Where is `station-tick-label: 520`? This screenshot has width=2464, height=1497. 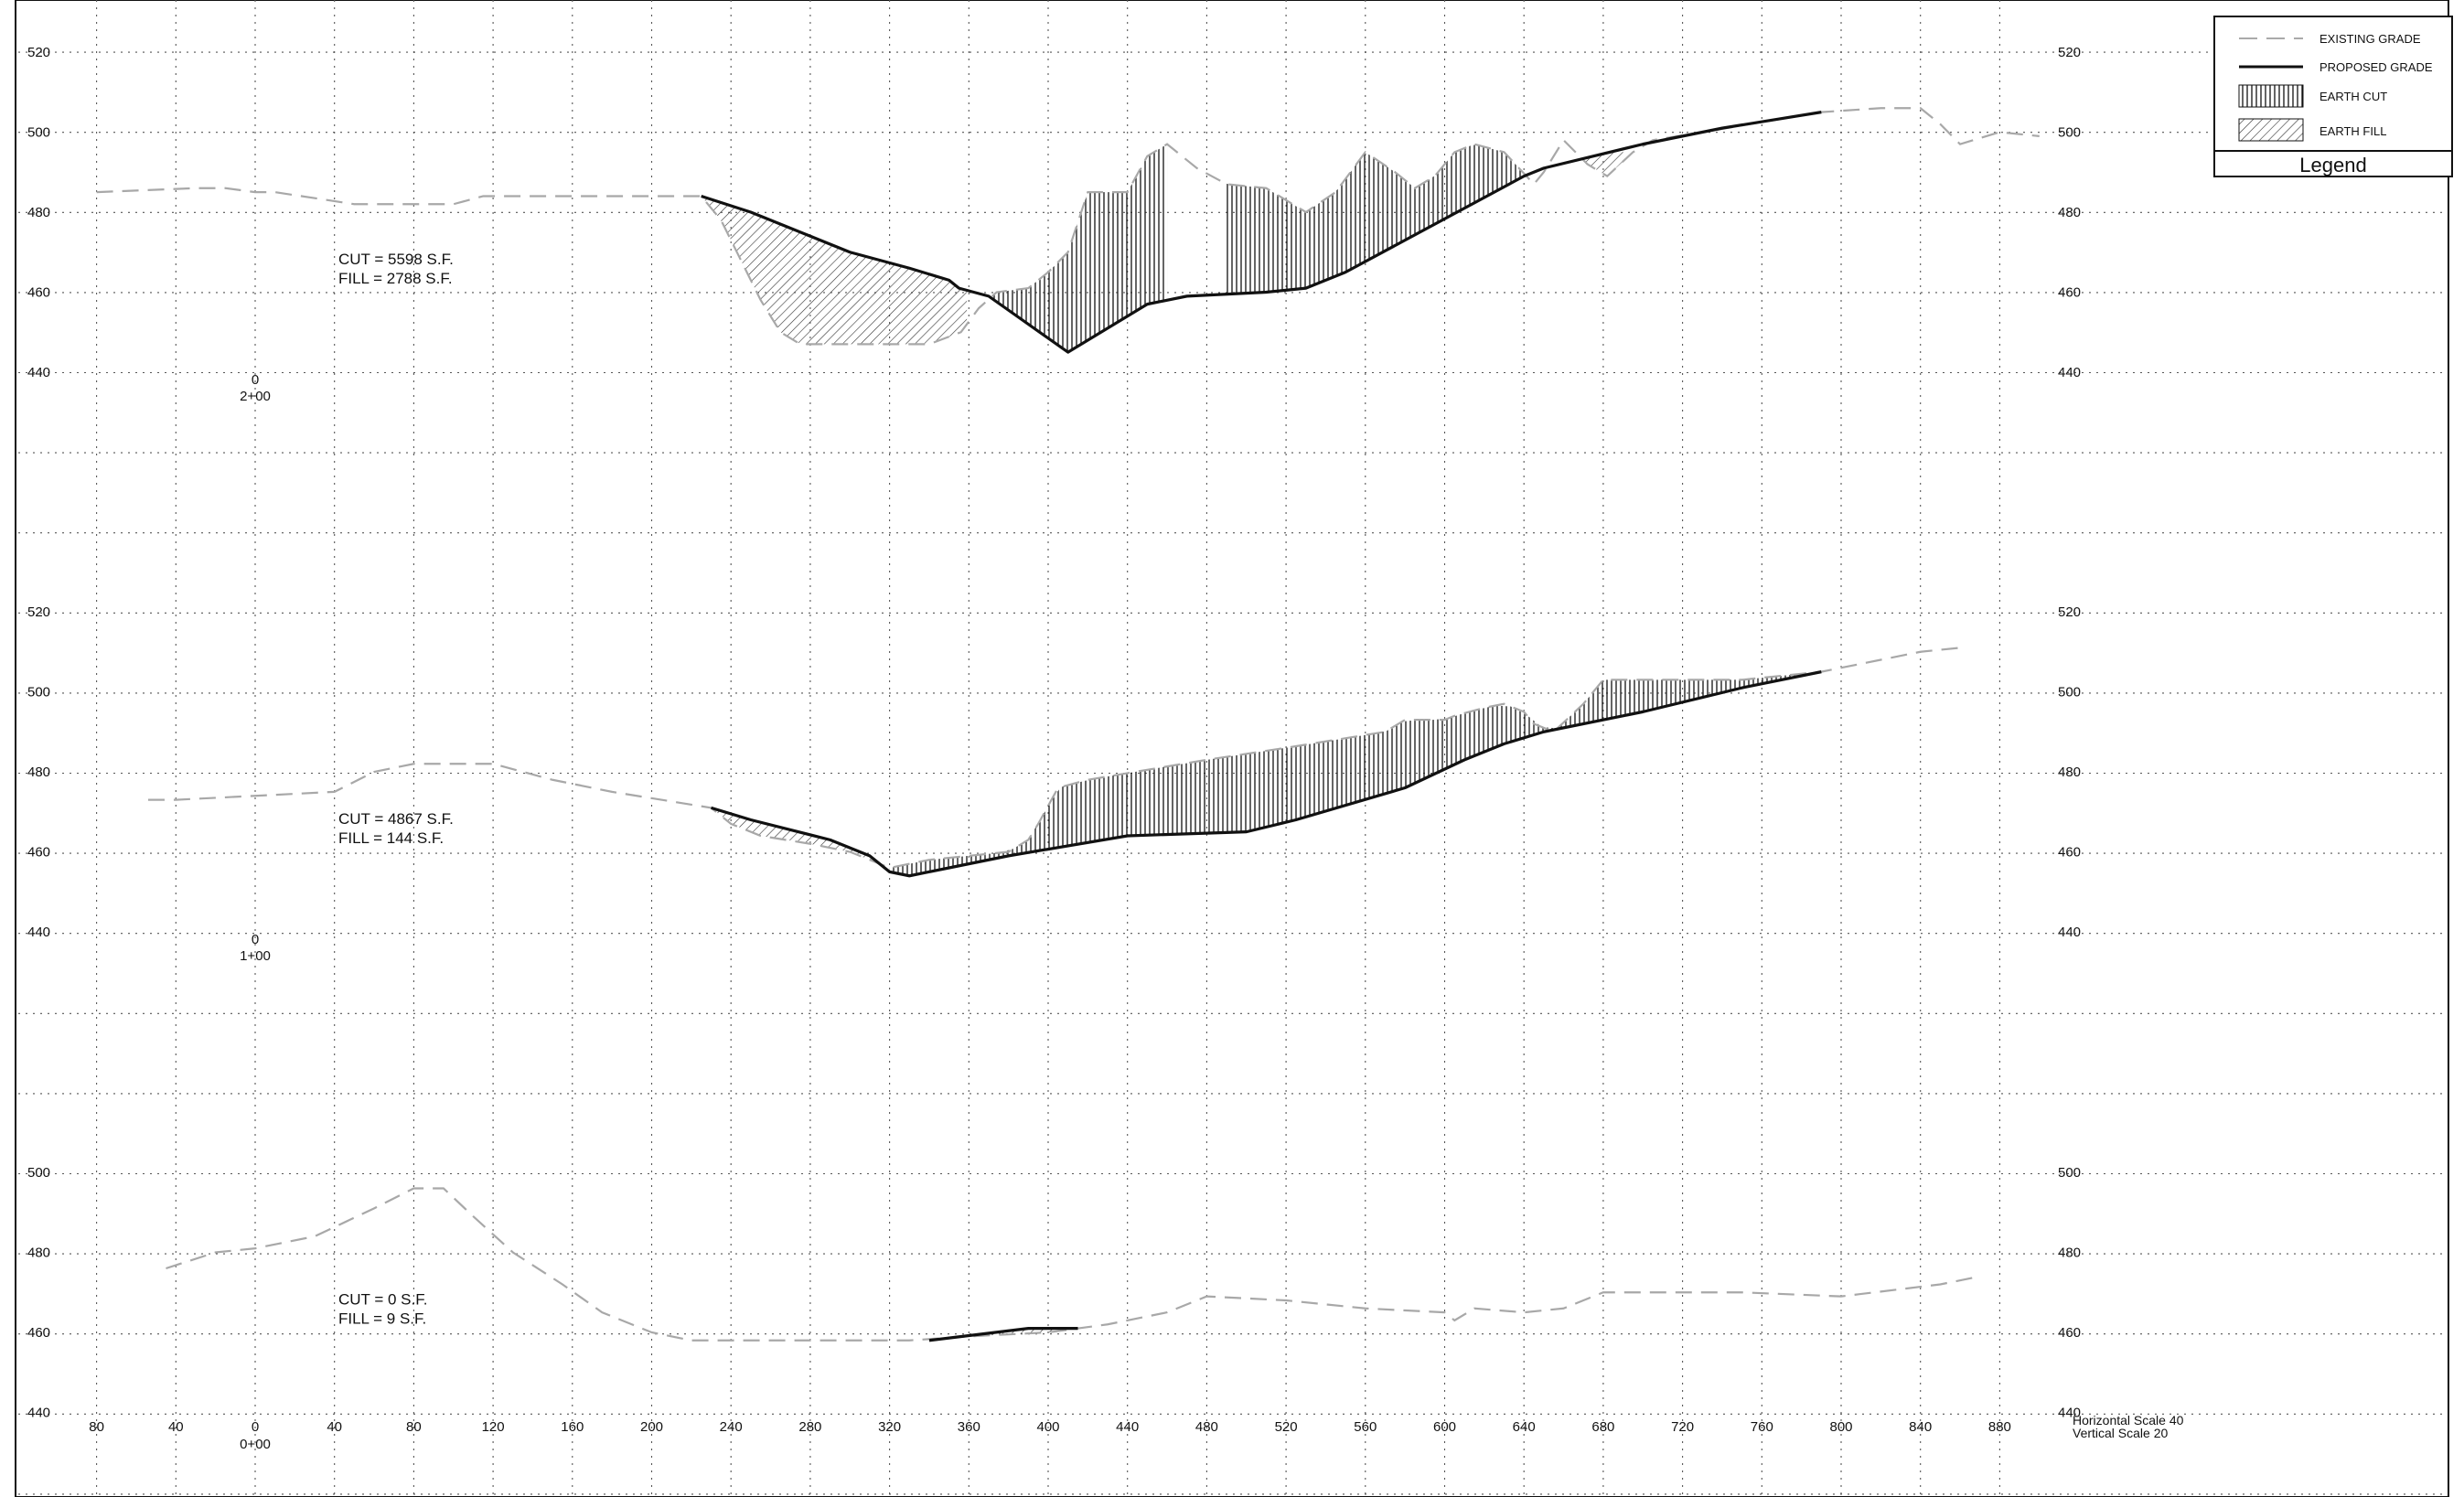 station-tick-label: 520 is located at coordinates (1287, 1427).